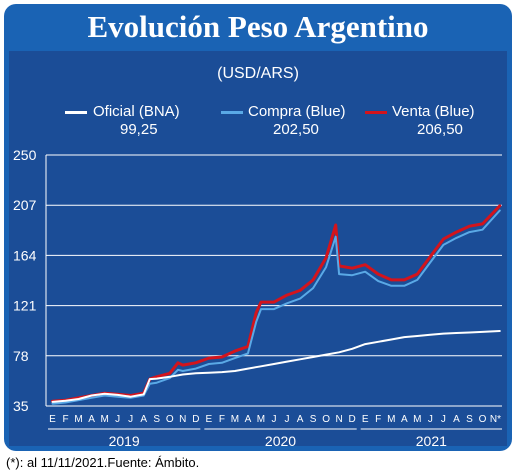 Image resolution: width=520 pixels, height=476 pixels. I want to click on y-tick-label: 164, so click(25, 255).